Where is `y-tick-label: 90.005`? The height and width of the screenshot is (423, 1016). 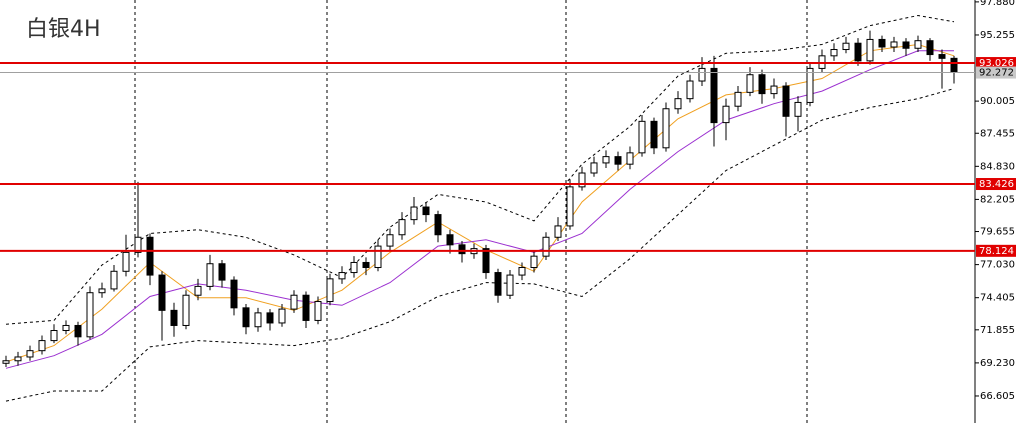 y-tick-label: 90.005 is located at coordinates (997, 101).